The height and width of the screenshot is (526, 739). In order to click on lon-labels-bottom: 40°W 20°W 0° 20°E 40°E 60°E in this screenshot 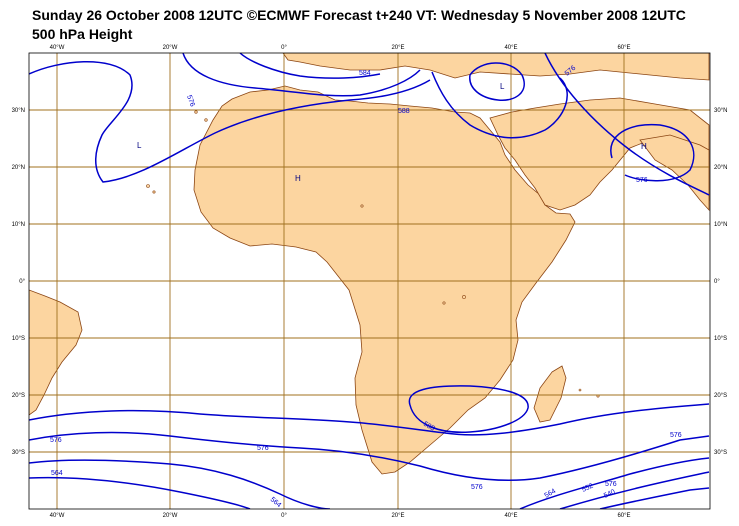, I will do `click(340, 516)`.